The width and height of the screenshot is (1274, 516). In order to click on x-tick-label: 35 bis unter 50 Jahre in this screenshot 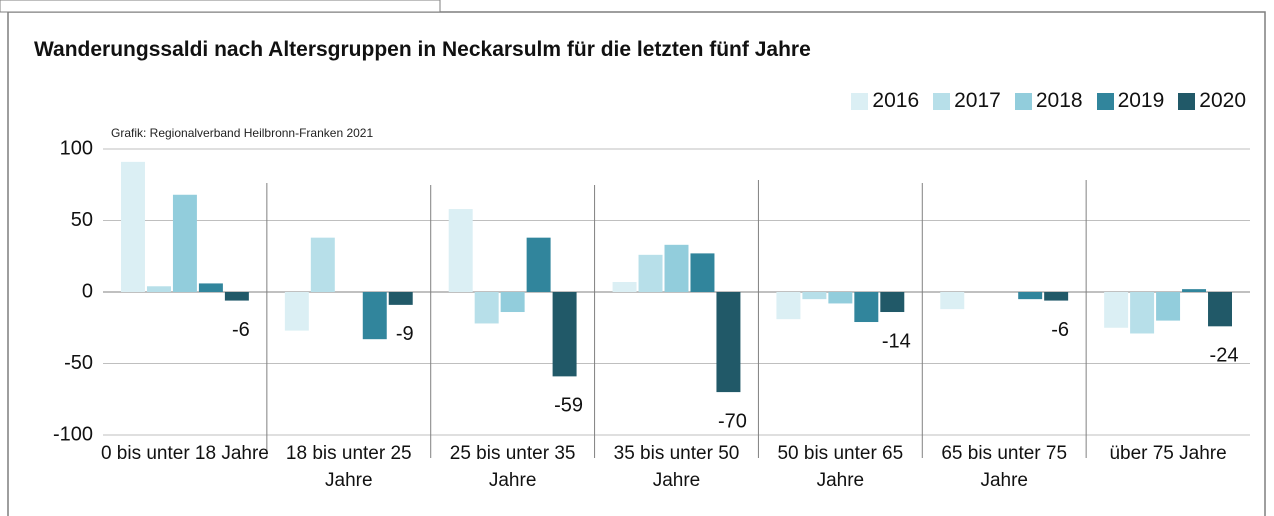, I will do `click(676, 467)`.